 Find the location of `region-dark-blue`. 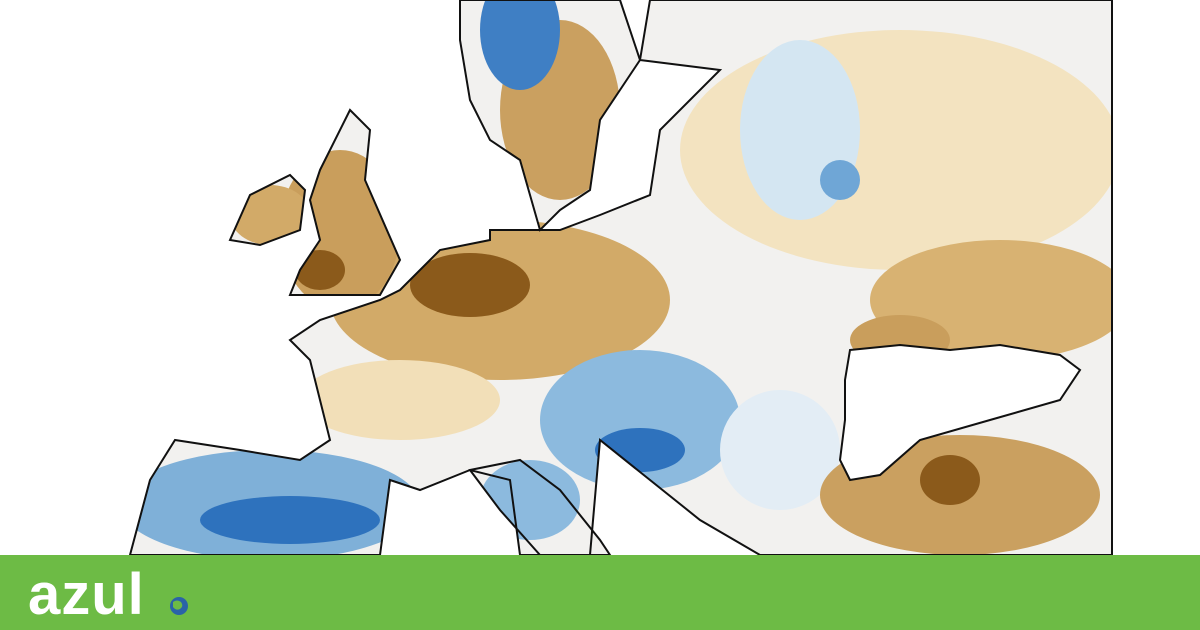

region-dark-blue is located at coordinates (290, 520).